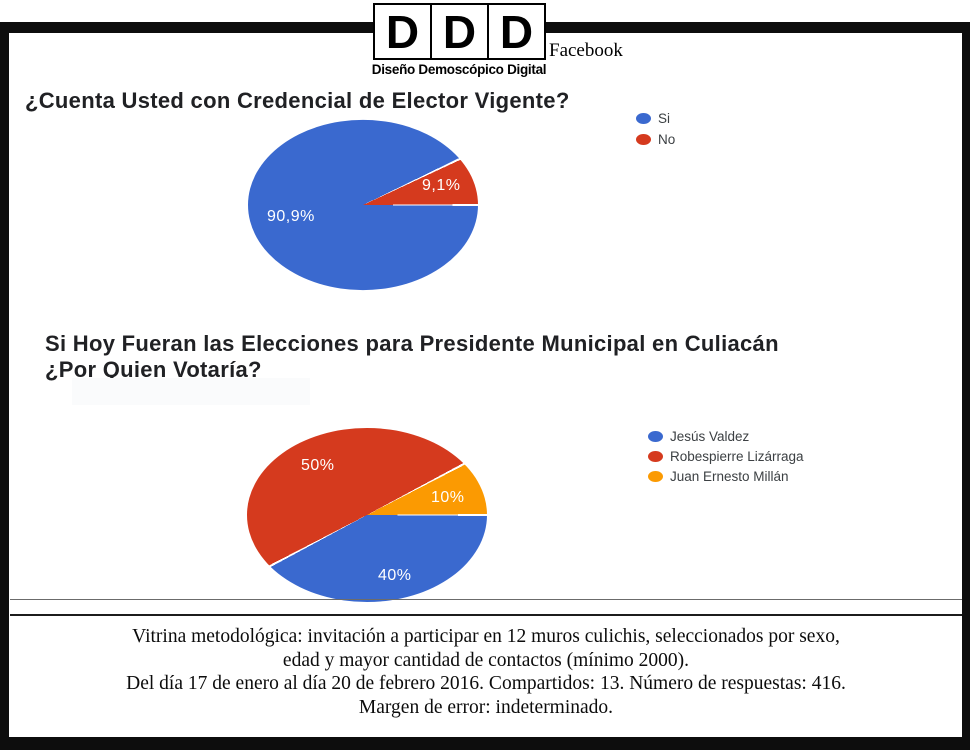  Describe the element at coordinates (486, 599) in the screenshot. I see `separator-line-thin` at that location.